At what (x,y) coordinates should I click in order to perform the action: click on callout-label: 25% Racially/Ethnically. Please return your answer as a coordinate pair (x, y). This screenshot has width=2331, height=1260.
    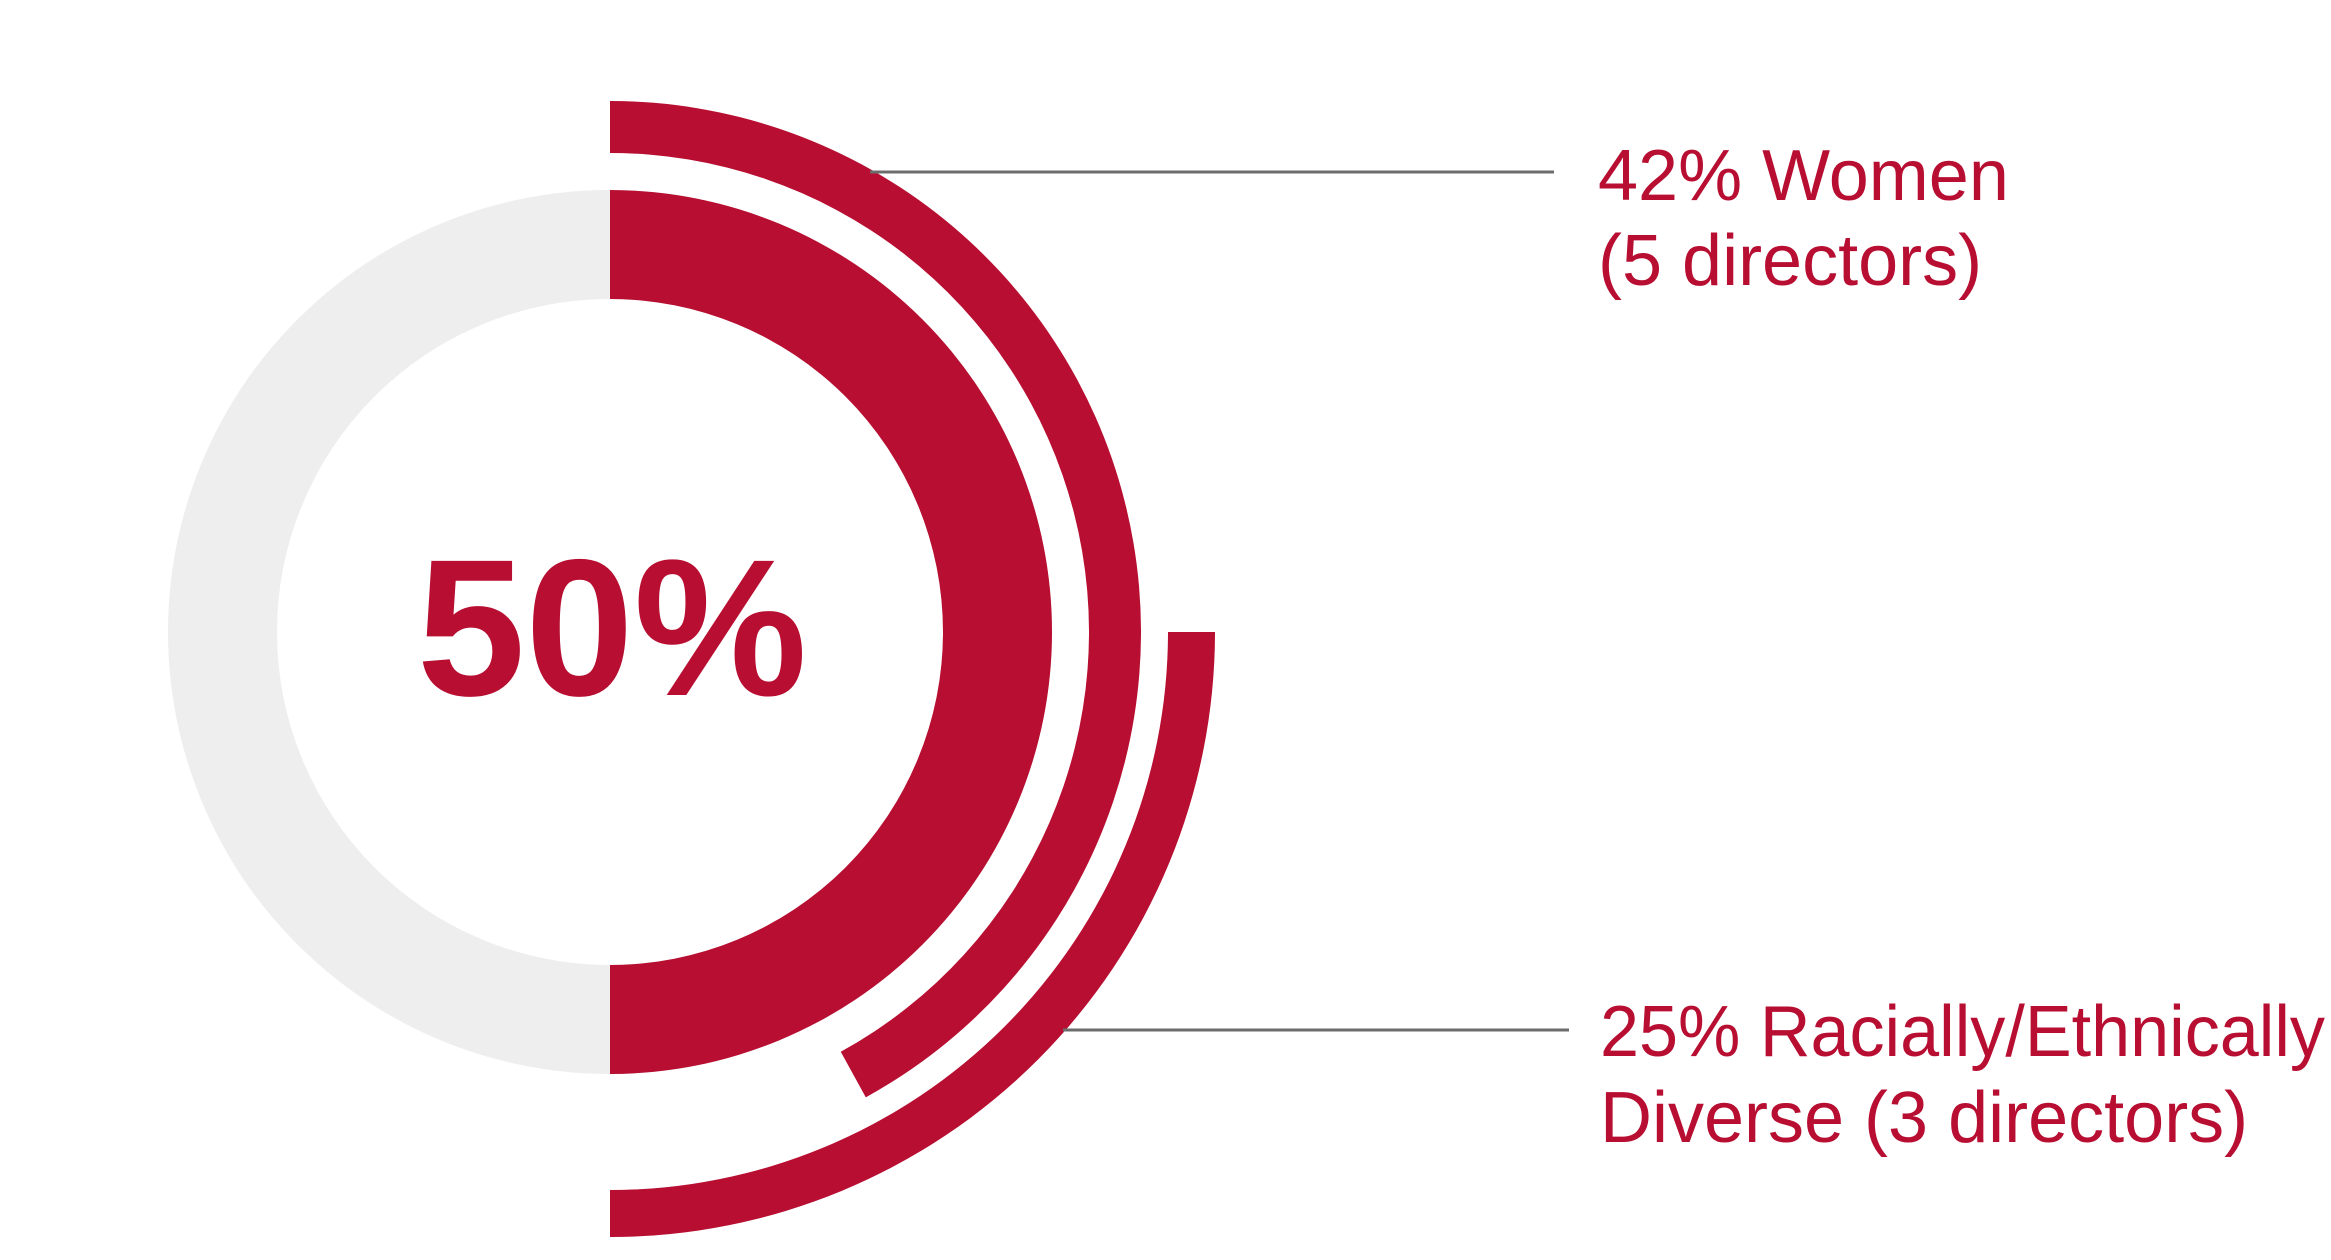
    Looking at the image, I should click on (1962, 1032).